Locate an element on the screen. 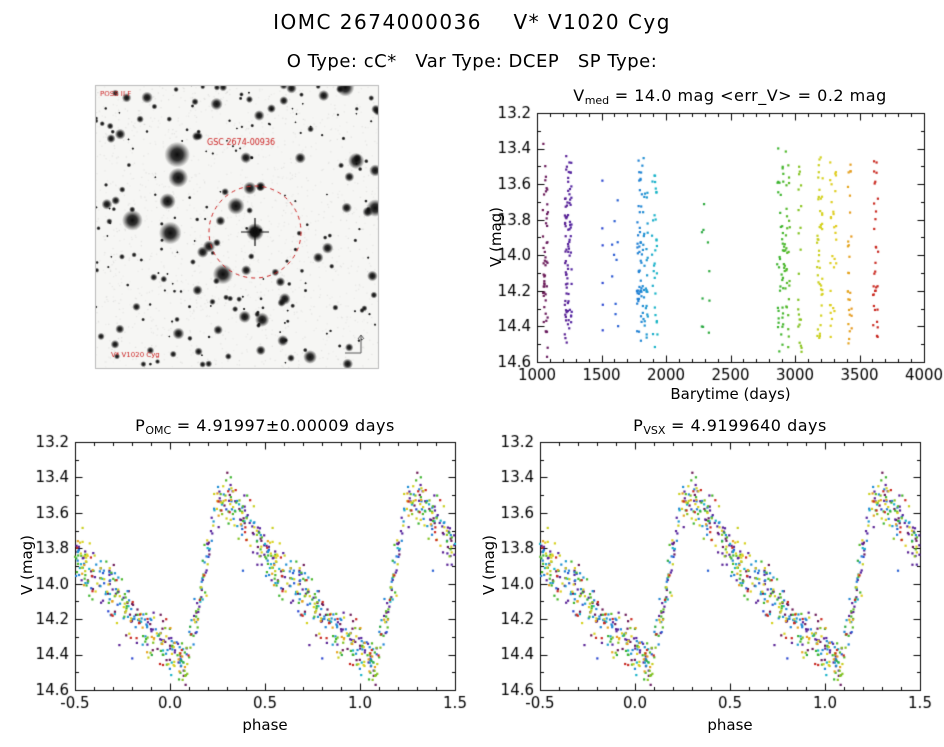 This screenshot has width=944, height=747. timeseries-xlabel: Barytime (days) is located at coordinates (730, 394).